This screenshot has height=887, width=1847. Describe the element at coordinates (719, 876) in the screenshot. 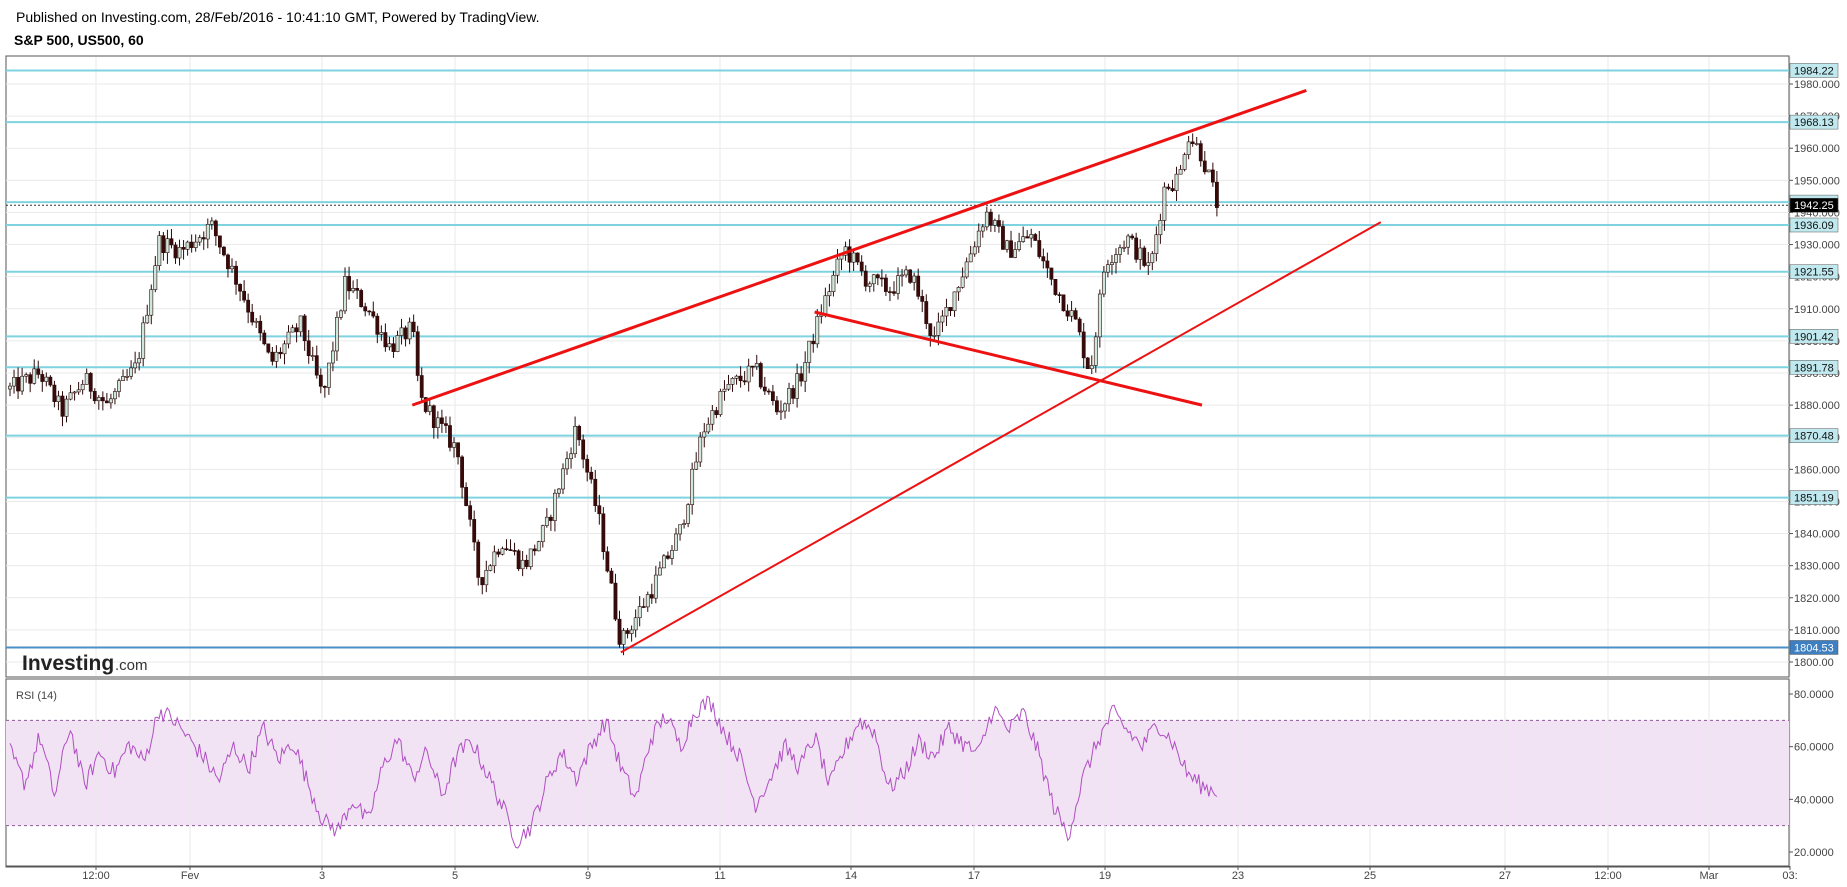

I see `time-tick-label: 11` at that location.